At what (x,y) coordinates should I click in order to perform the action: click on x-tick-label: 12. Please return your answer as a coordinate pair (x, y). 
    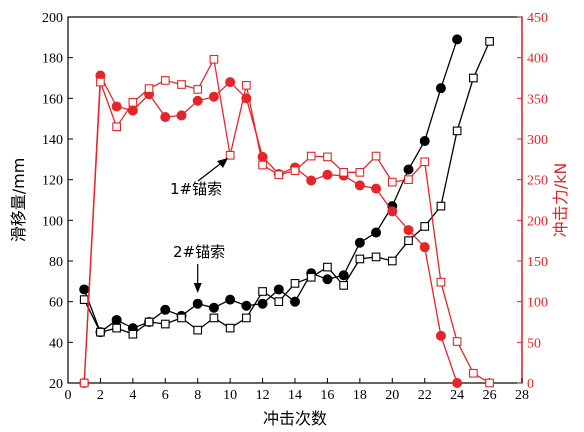
    Looking at the image, I should click on (263, 395).